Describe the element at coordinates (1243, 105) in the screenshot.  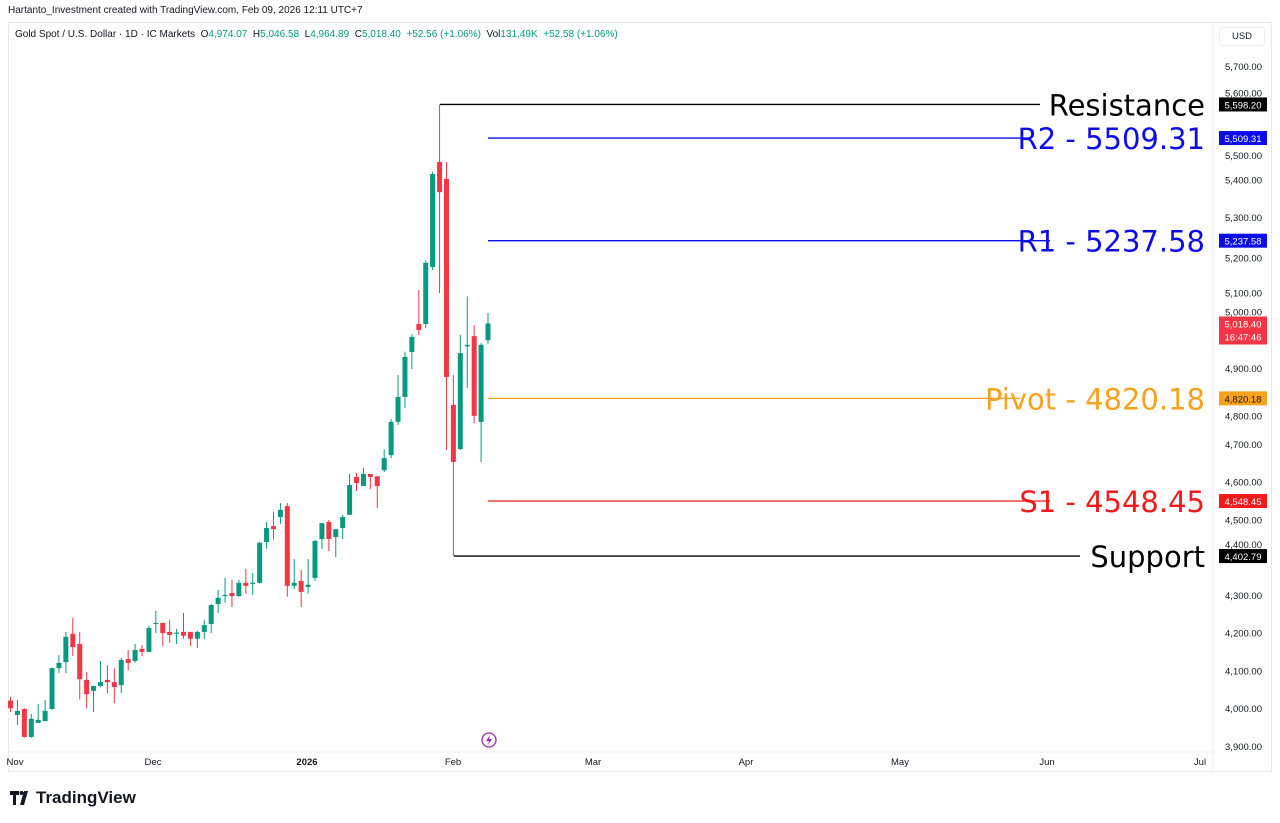
I see `price-tag: 5,598.20` at that location.